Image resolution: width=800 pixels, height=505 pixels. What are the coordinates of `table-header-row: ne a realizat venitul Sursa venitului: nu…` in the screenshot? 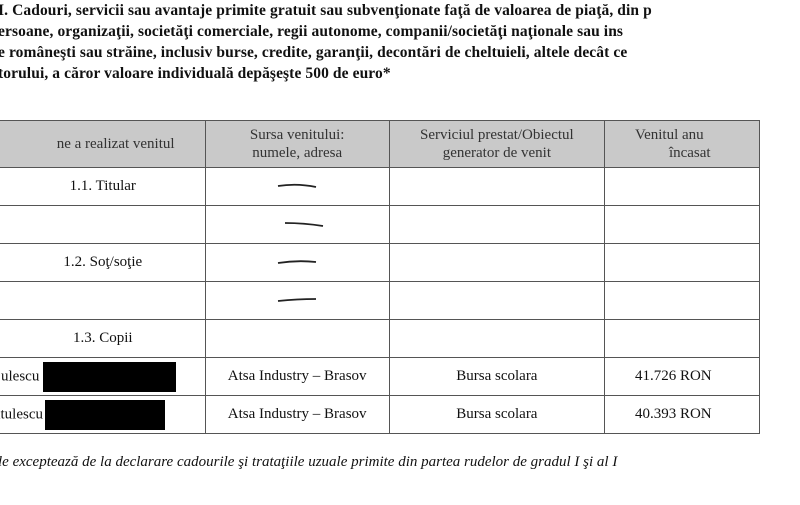 It's located at (380, 144).